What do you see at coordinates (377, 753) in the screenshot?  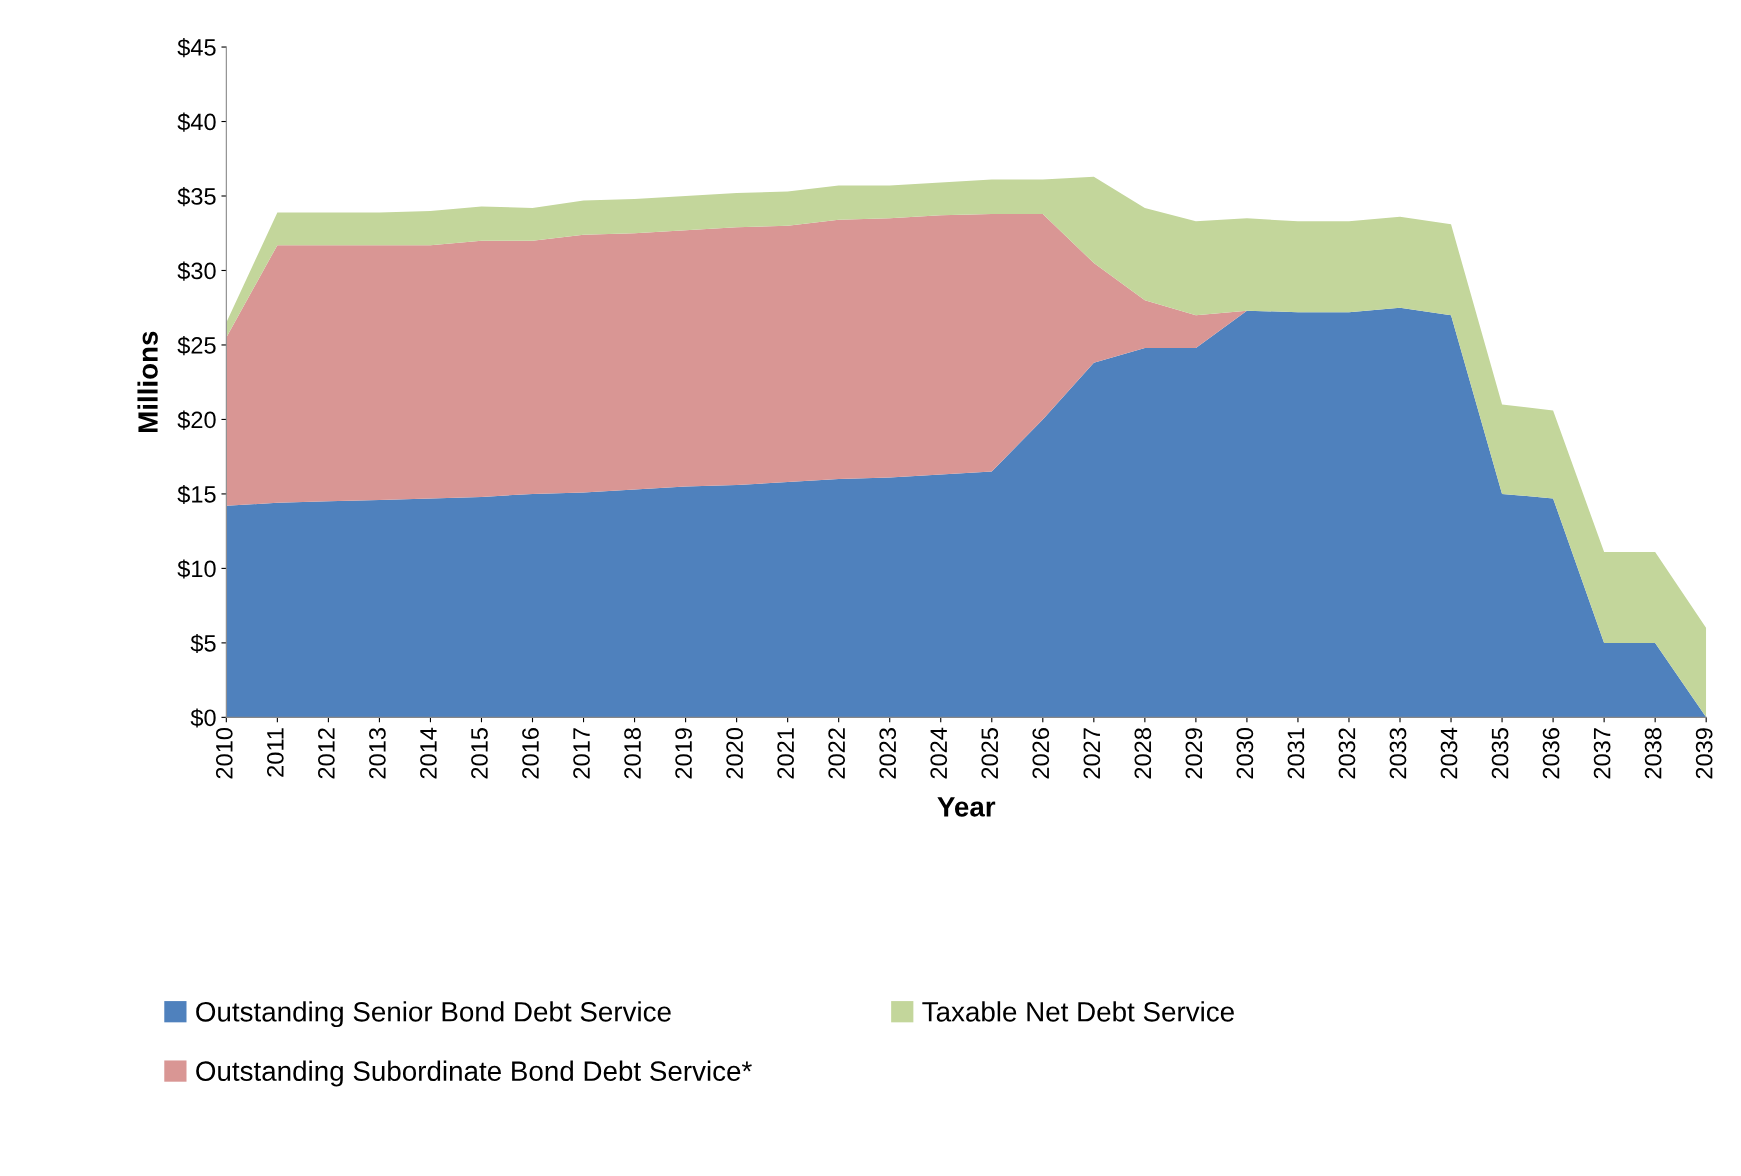 I see `x-tick-label: 2013` at bounding box center [377, 753].